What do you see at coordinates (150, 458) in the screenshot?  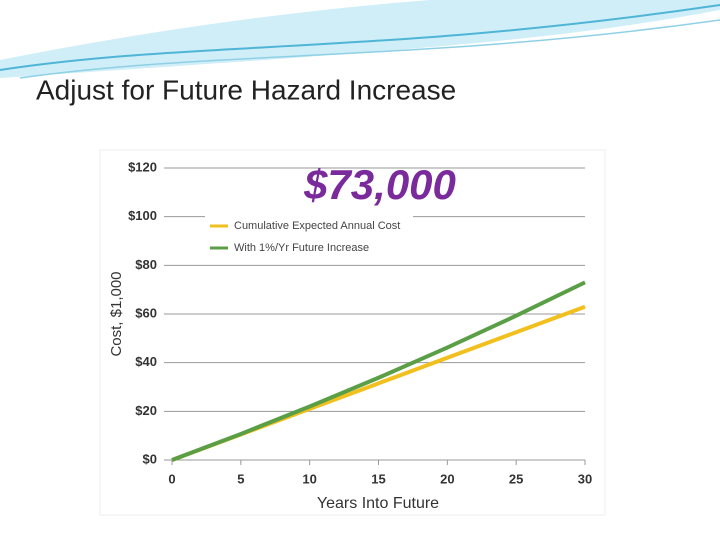 I see `y-tick-label: $0` at bounding box center [150, 458].